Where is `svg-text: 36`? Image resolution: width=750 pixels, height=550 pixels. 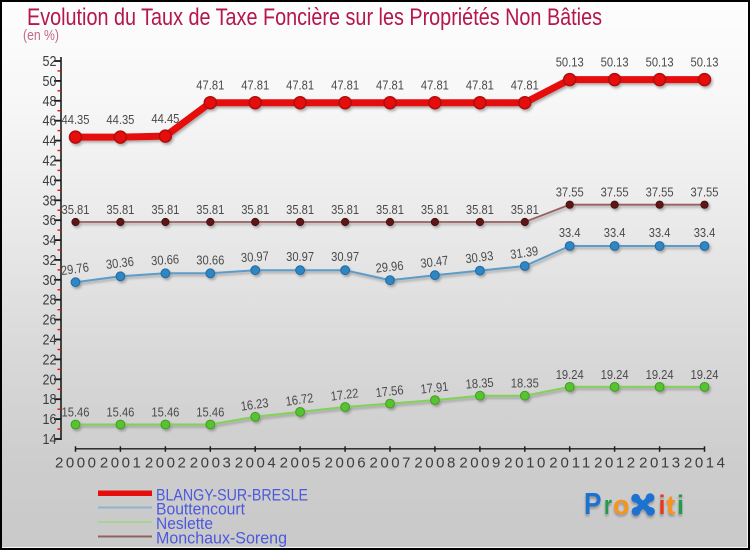
svg-text: 36 is located at coordinates (50, 221).